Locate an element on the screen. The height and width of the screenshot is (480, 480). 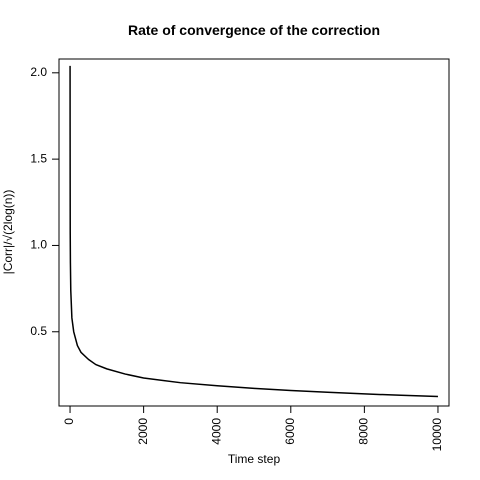
x-tick-label: 0 is located at coordinates (69, 421).